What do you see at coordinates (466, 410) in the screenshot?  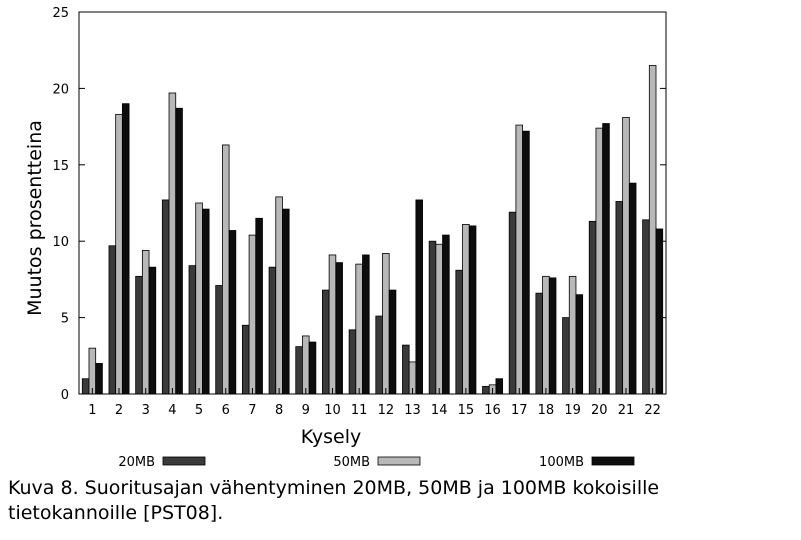 I see `x-tick-label: 15` at bounding box center [466, 410].